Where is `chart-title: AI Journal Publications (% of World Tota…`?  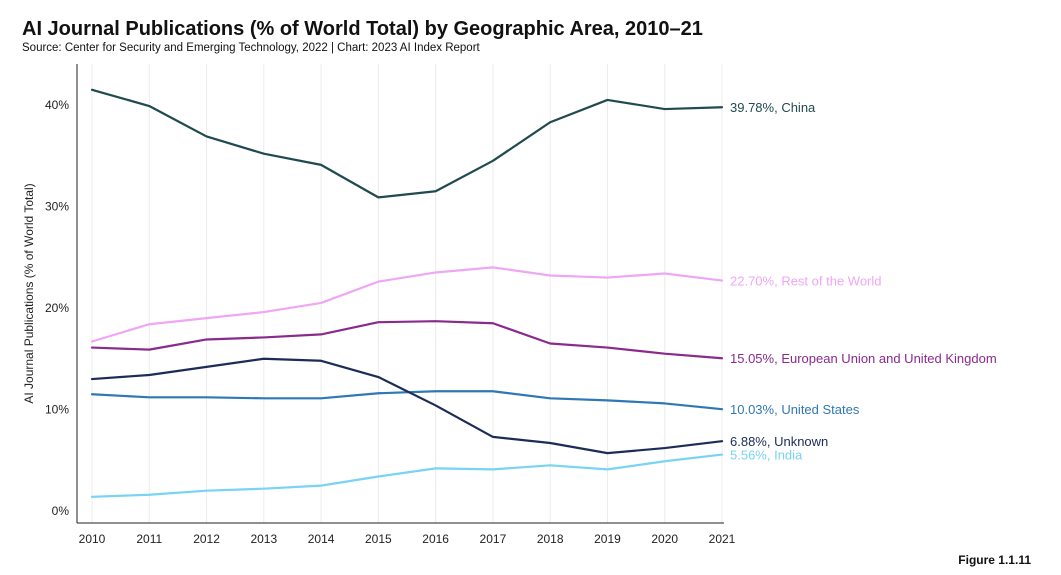 chart-title: AI Journal Publications (% of World Tota… is located at coordinates (362, 29).